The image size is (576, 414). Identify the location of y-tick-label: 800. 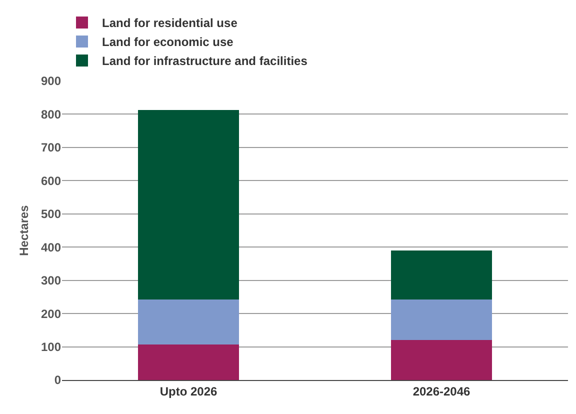
(51, 114).